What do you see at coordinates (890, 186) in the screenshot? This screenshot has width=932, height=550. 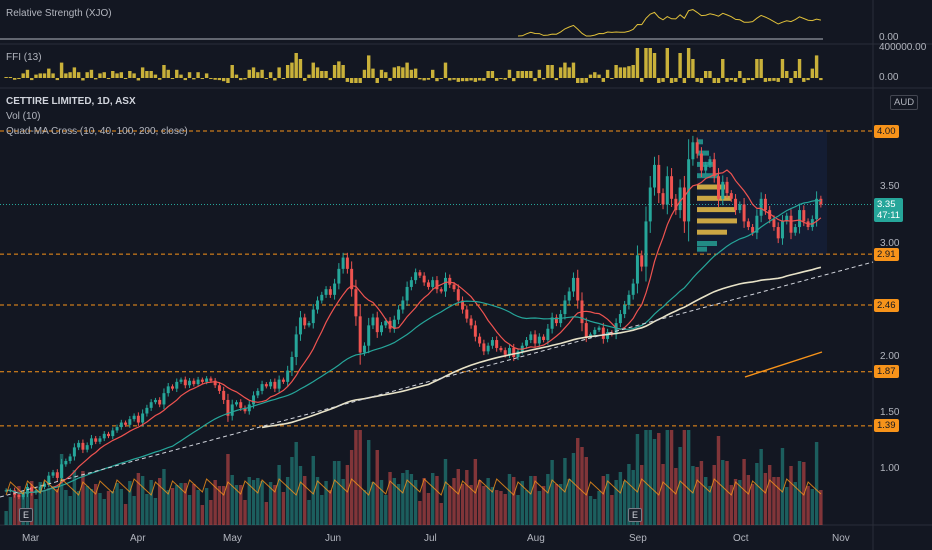 I see `y-tick-label: 3.50` at bounding box center [890, 186].